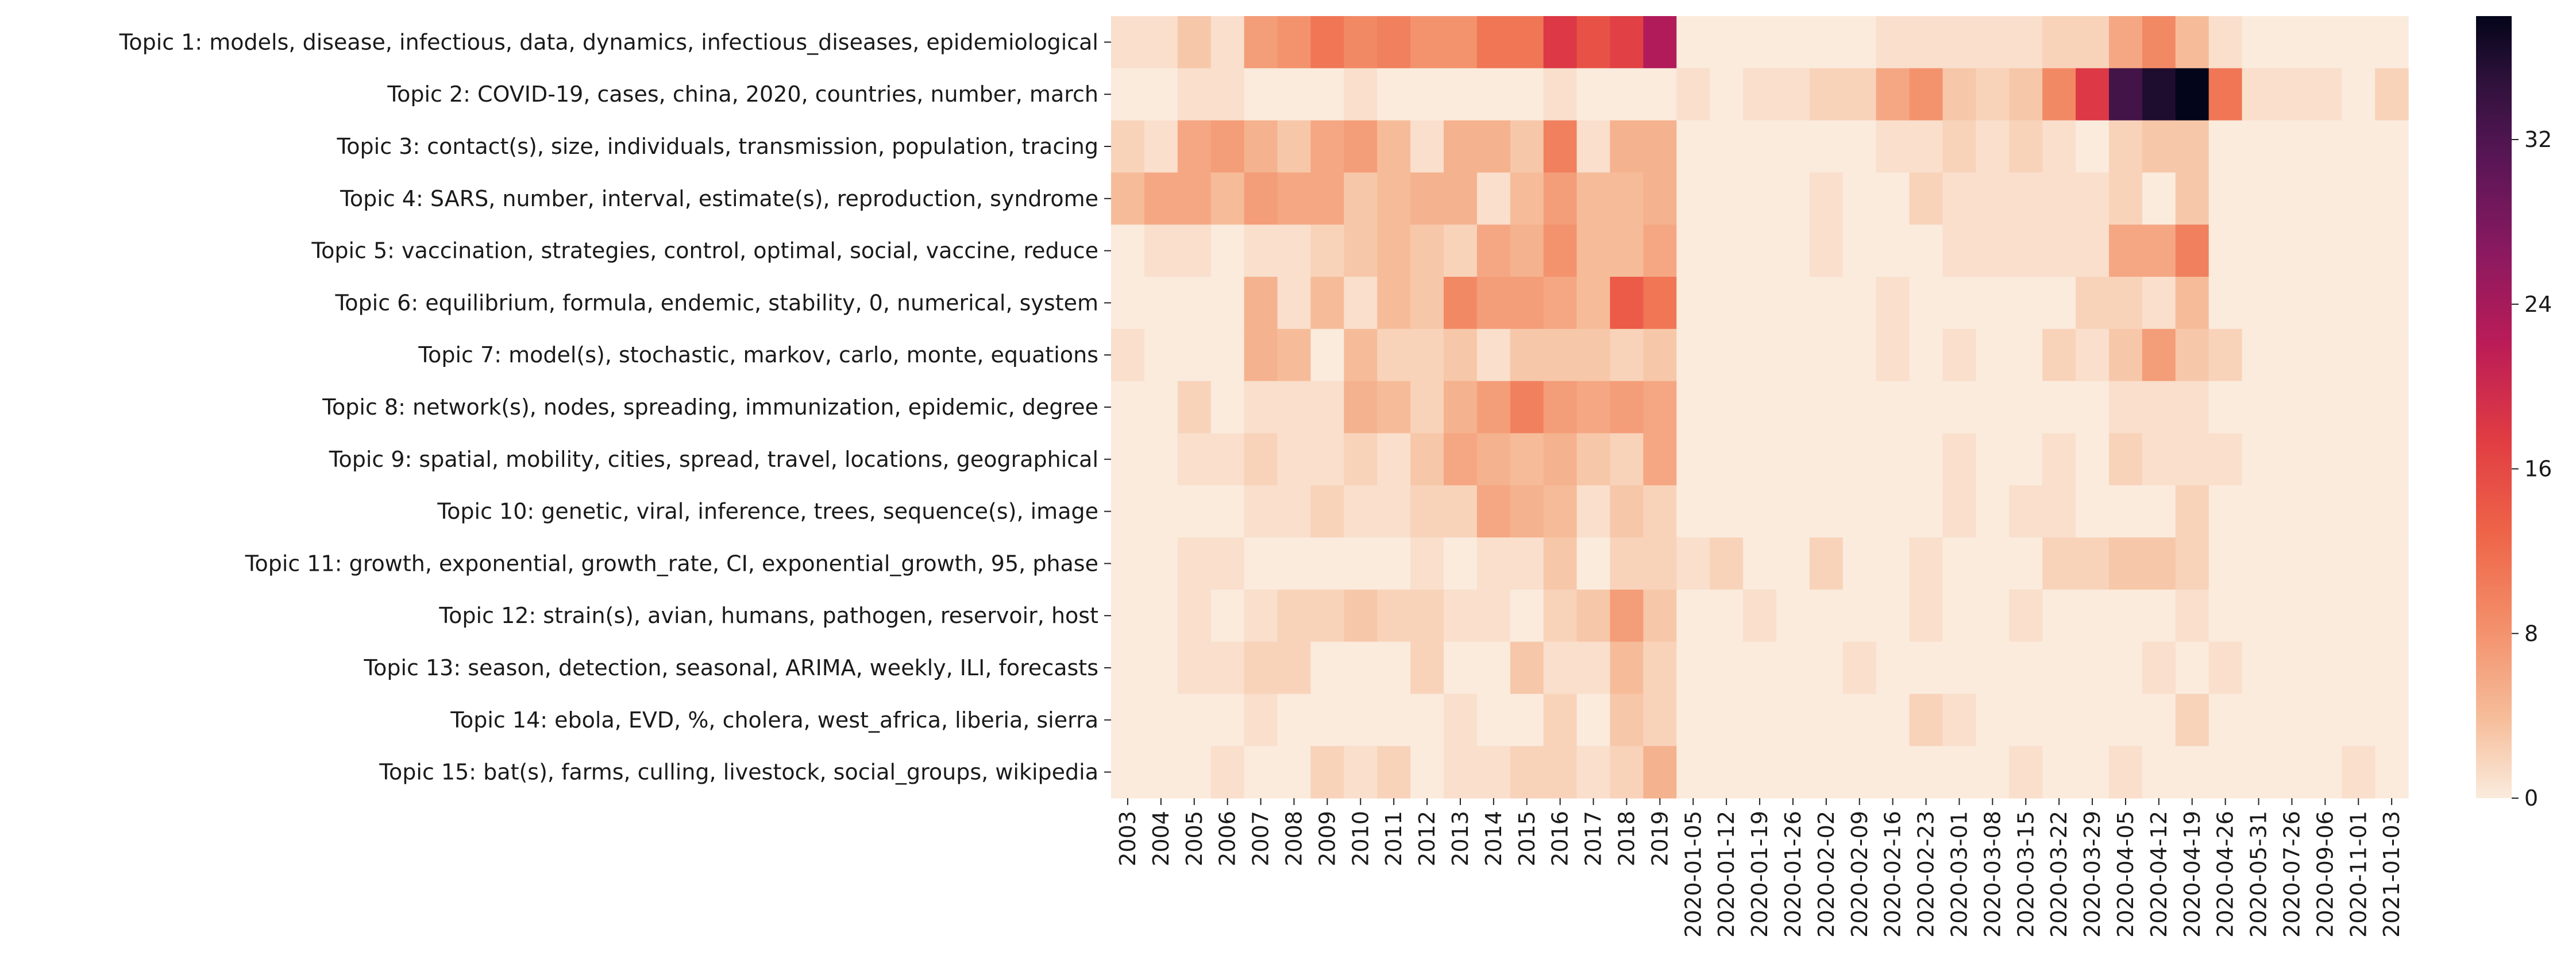 Image resolution: width=2576 pixels, height=975 pixels. What do you see at coordinates (2225, 874) in the screenshot?
I see `column-label: 2020-04-26` at bounding box center [2225, 874].